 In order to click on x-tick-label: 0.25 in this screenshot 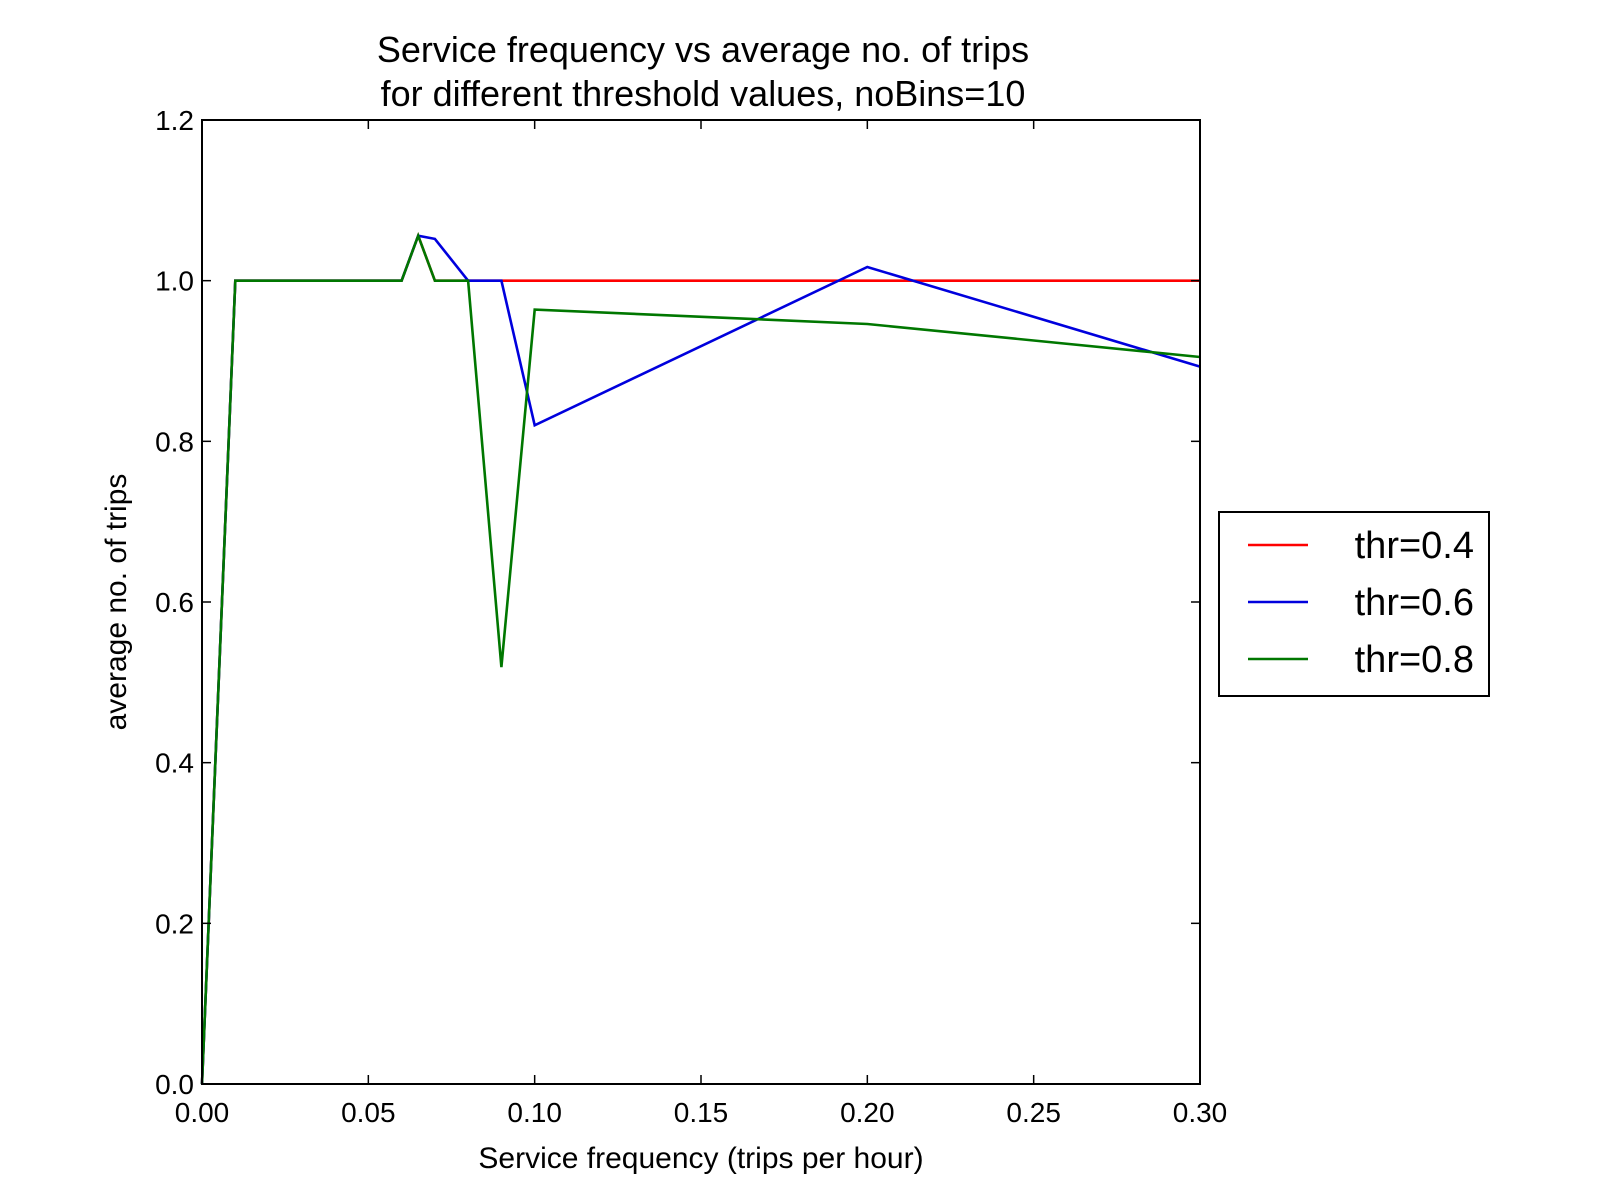, I will do `click(1033, 1112)`.